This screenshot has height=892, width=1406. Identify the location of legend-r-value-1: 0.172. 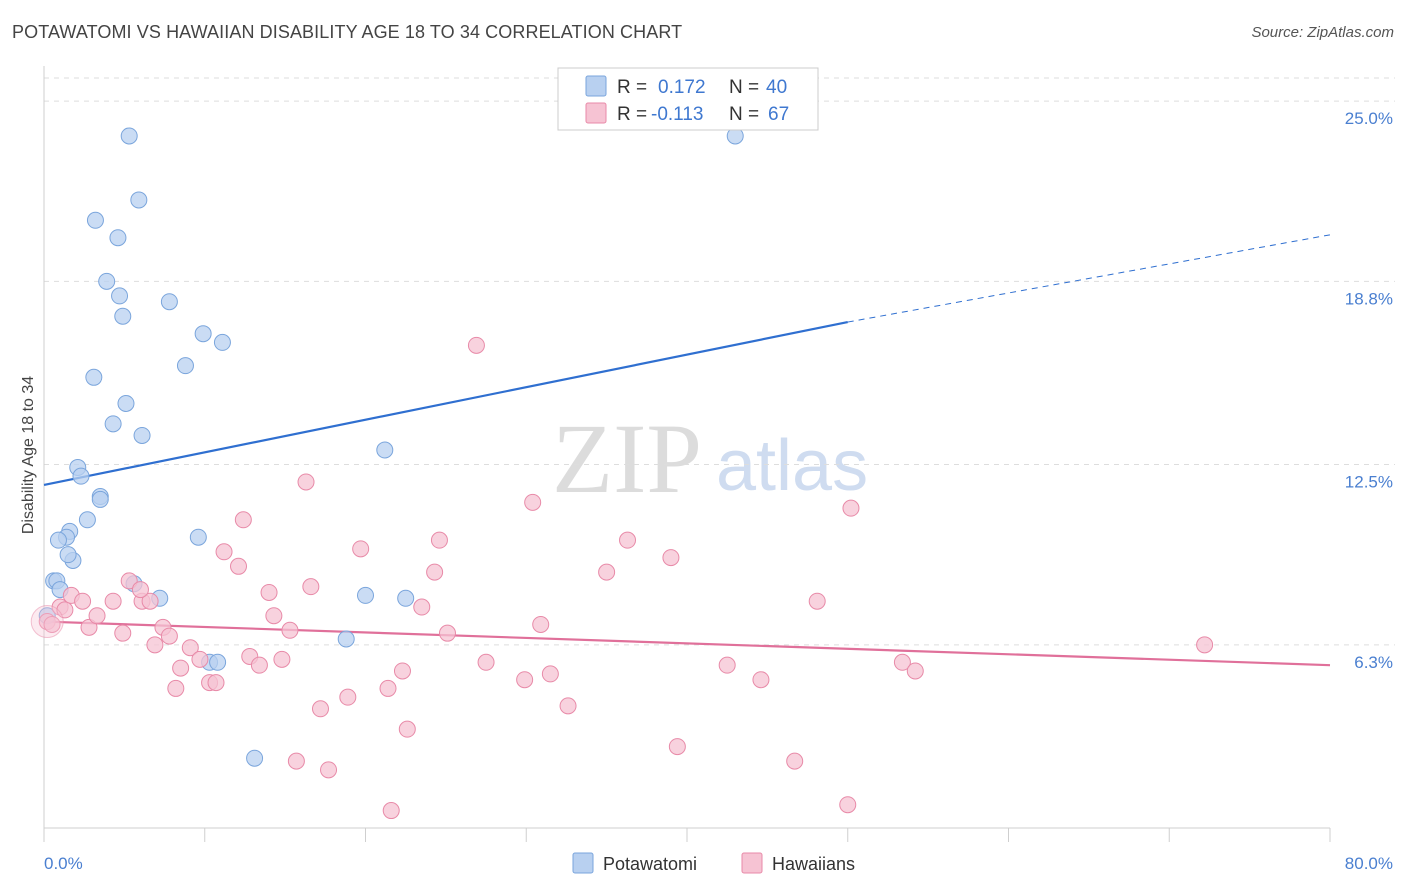
(682, 87).